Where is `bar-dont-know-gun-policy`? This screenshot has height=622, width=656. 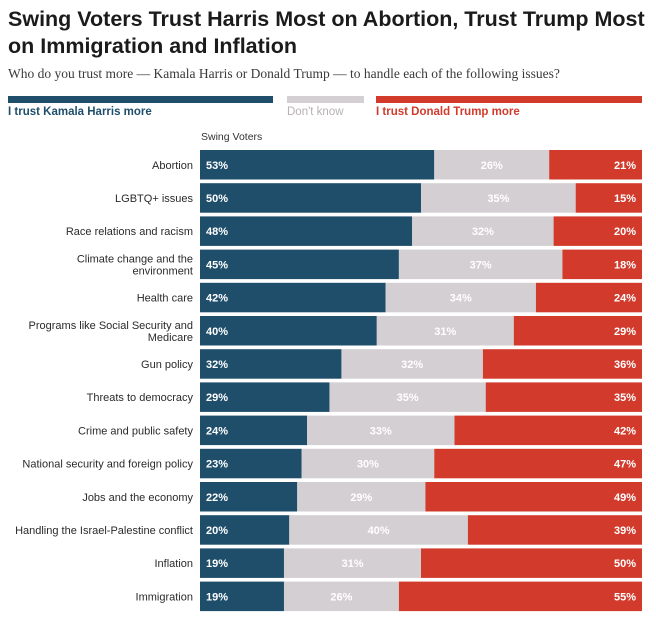 bar-dont-know-gun-policy is located at coordinates (412, 364).